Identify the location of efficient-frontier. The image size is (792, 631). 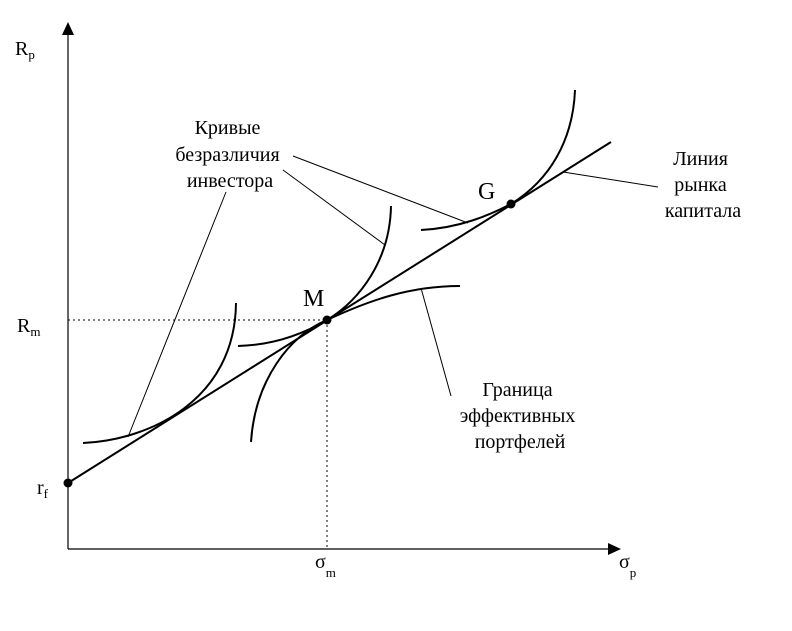
(355, 364).